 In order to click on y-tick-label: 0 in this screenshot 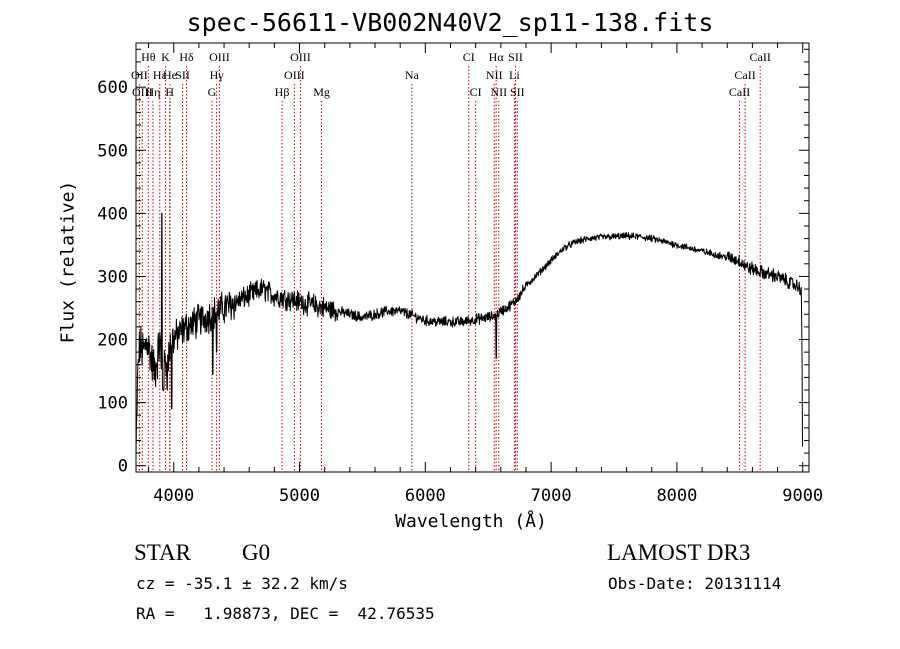, I will do `click(123, 467)`.